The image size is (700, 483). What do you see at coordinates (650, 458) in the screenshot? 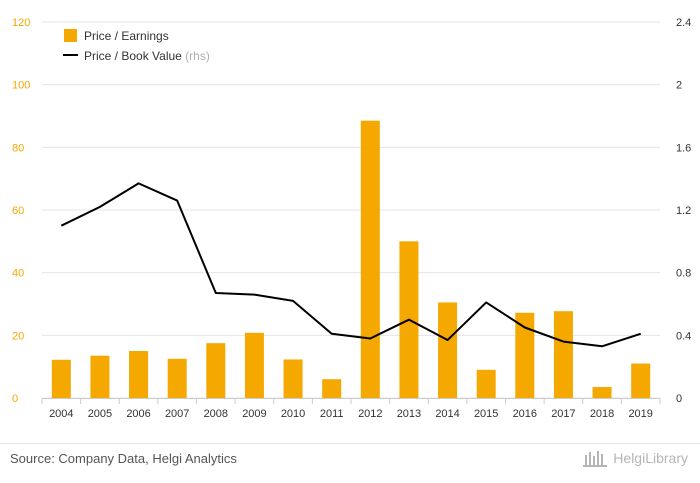
I see `logo-text: HelgiLibrary` at bounding box center [650, 458].